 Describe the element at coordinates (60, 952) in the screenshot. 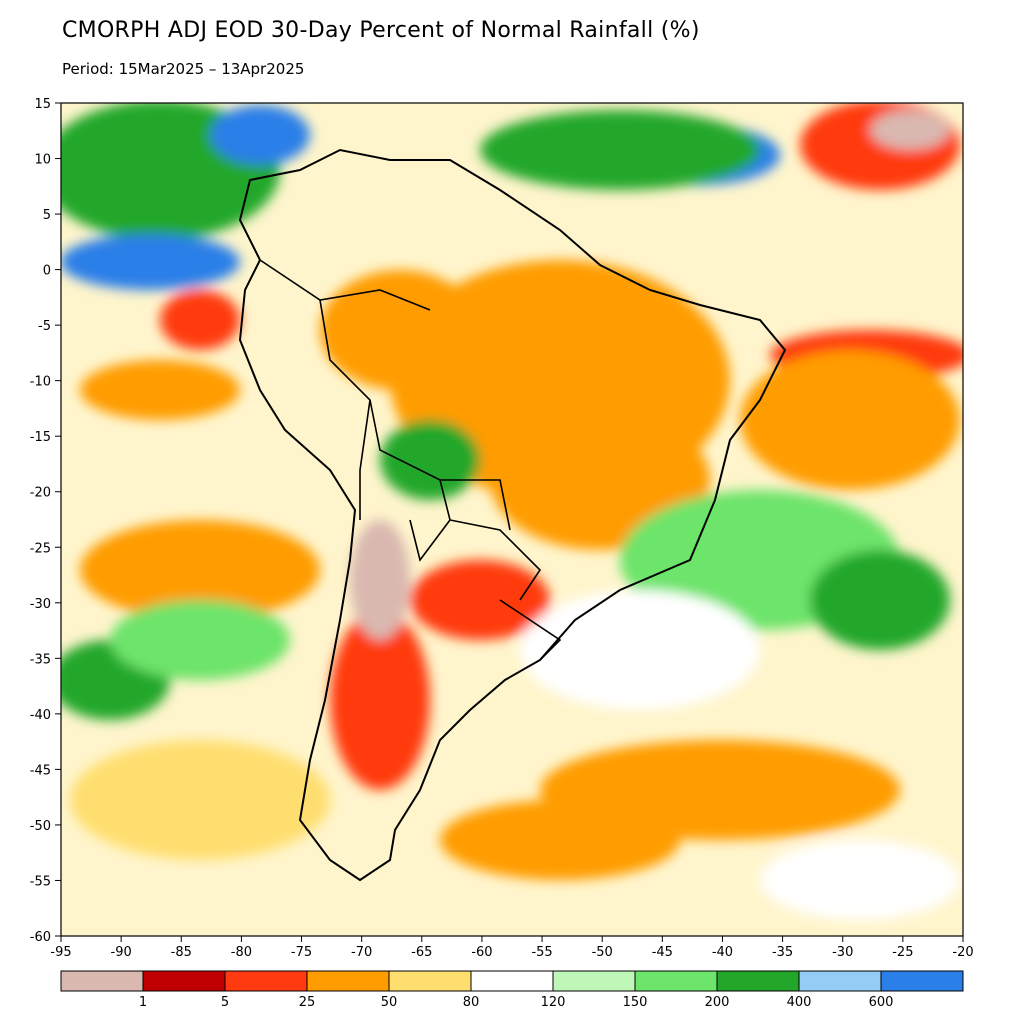

I see `x-tick-label: -95` at that location.